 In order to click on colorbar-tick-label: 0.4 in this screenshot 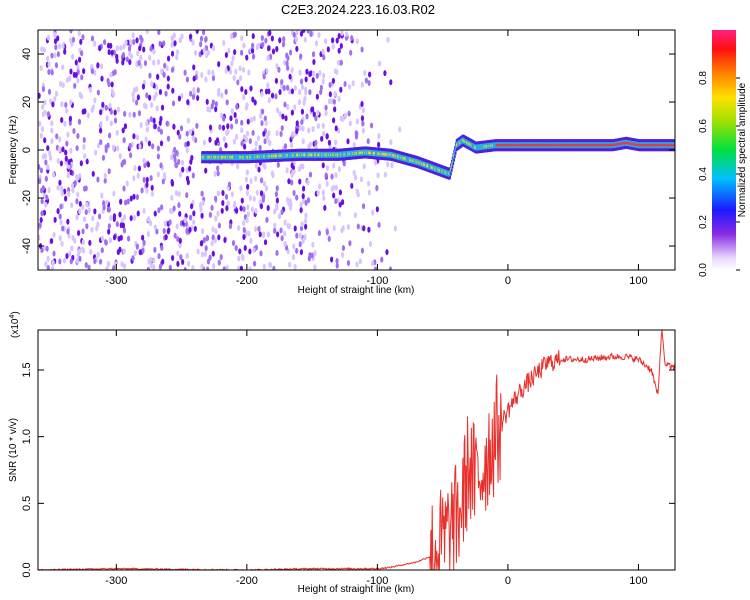, I will do `click(703, 174)`.